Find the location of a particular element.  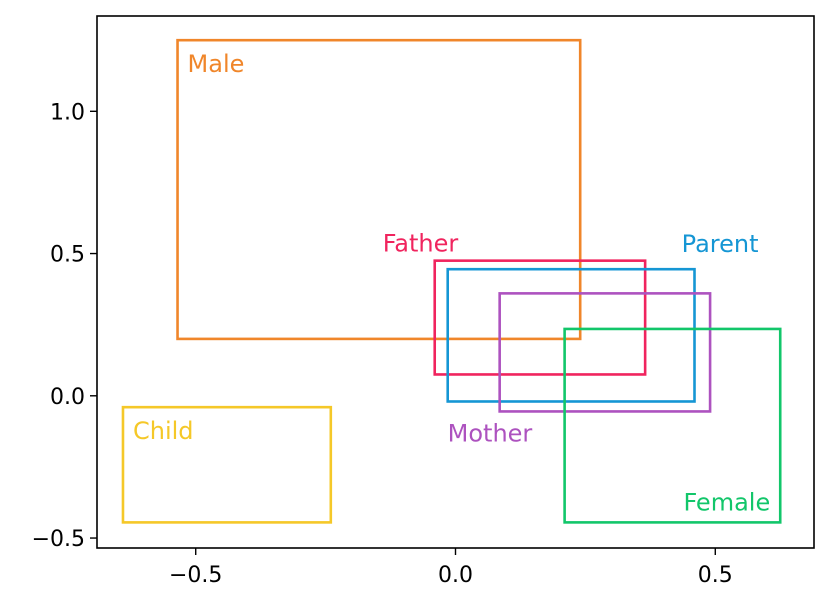

box-label-female: Female is located at coordinates (726, 502).